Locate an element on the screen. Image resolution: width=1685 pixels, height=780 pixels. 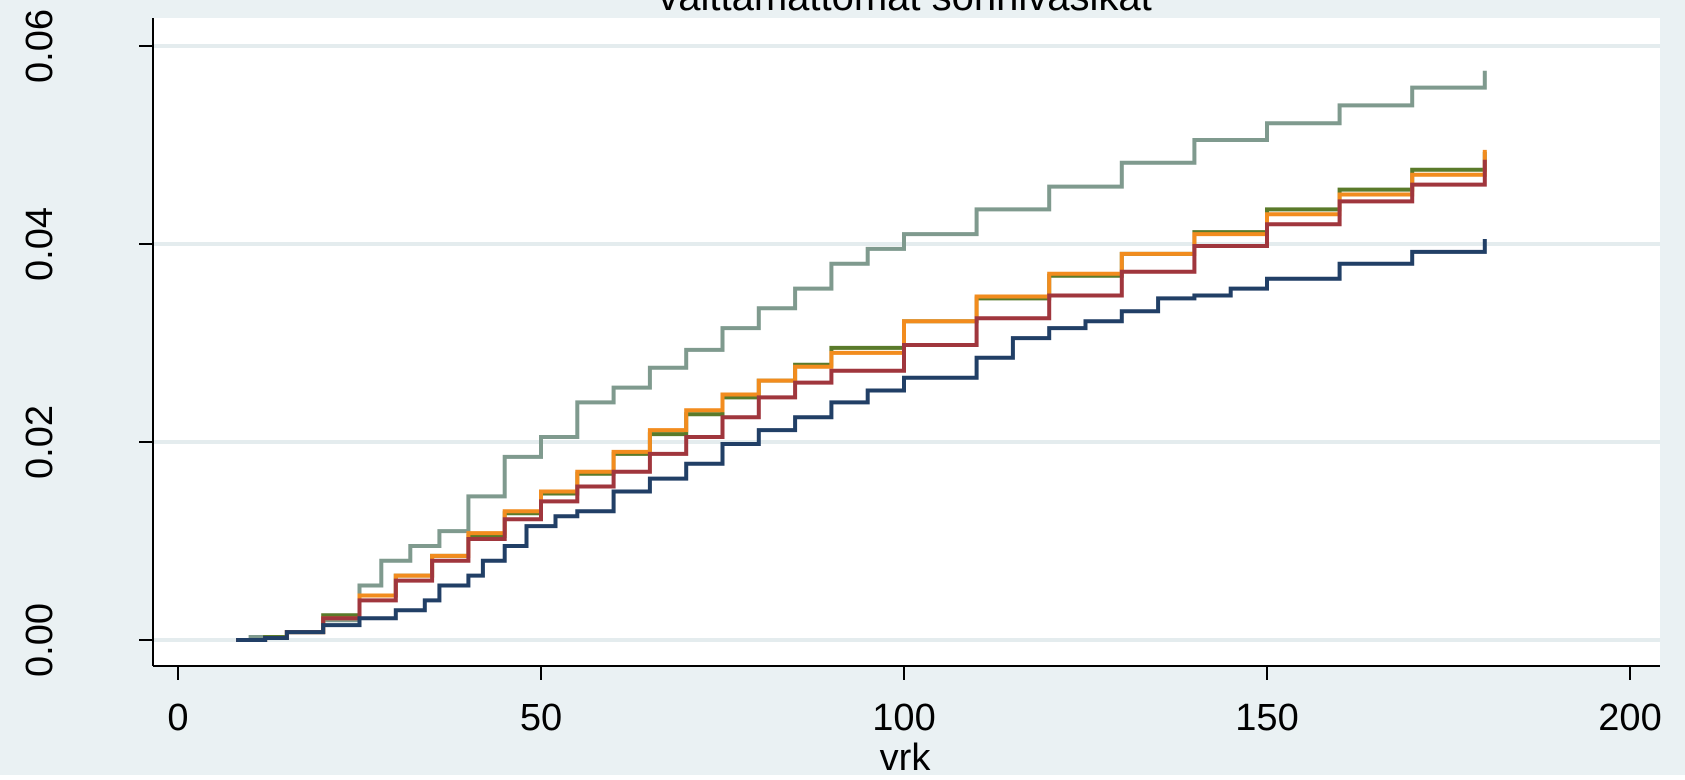
x-axis-title: vrk is located at coordinates (906, 756).